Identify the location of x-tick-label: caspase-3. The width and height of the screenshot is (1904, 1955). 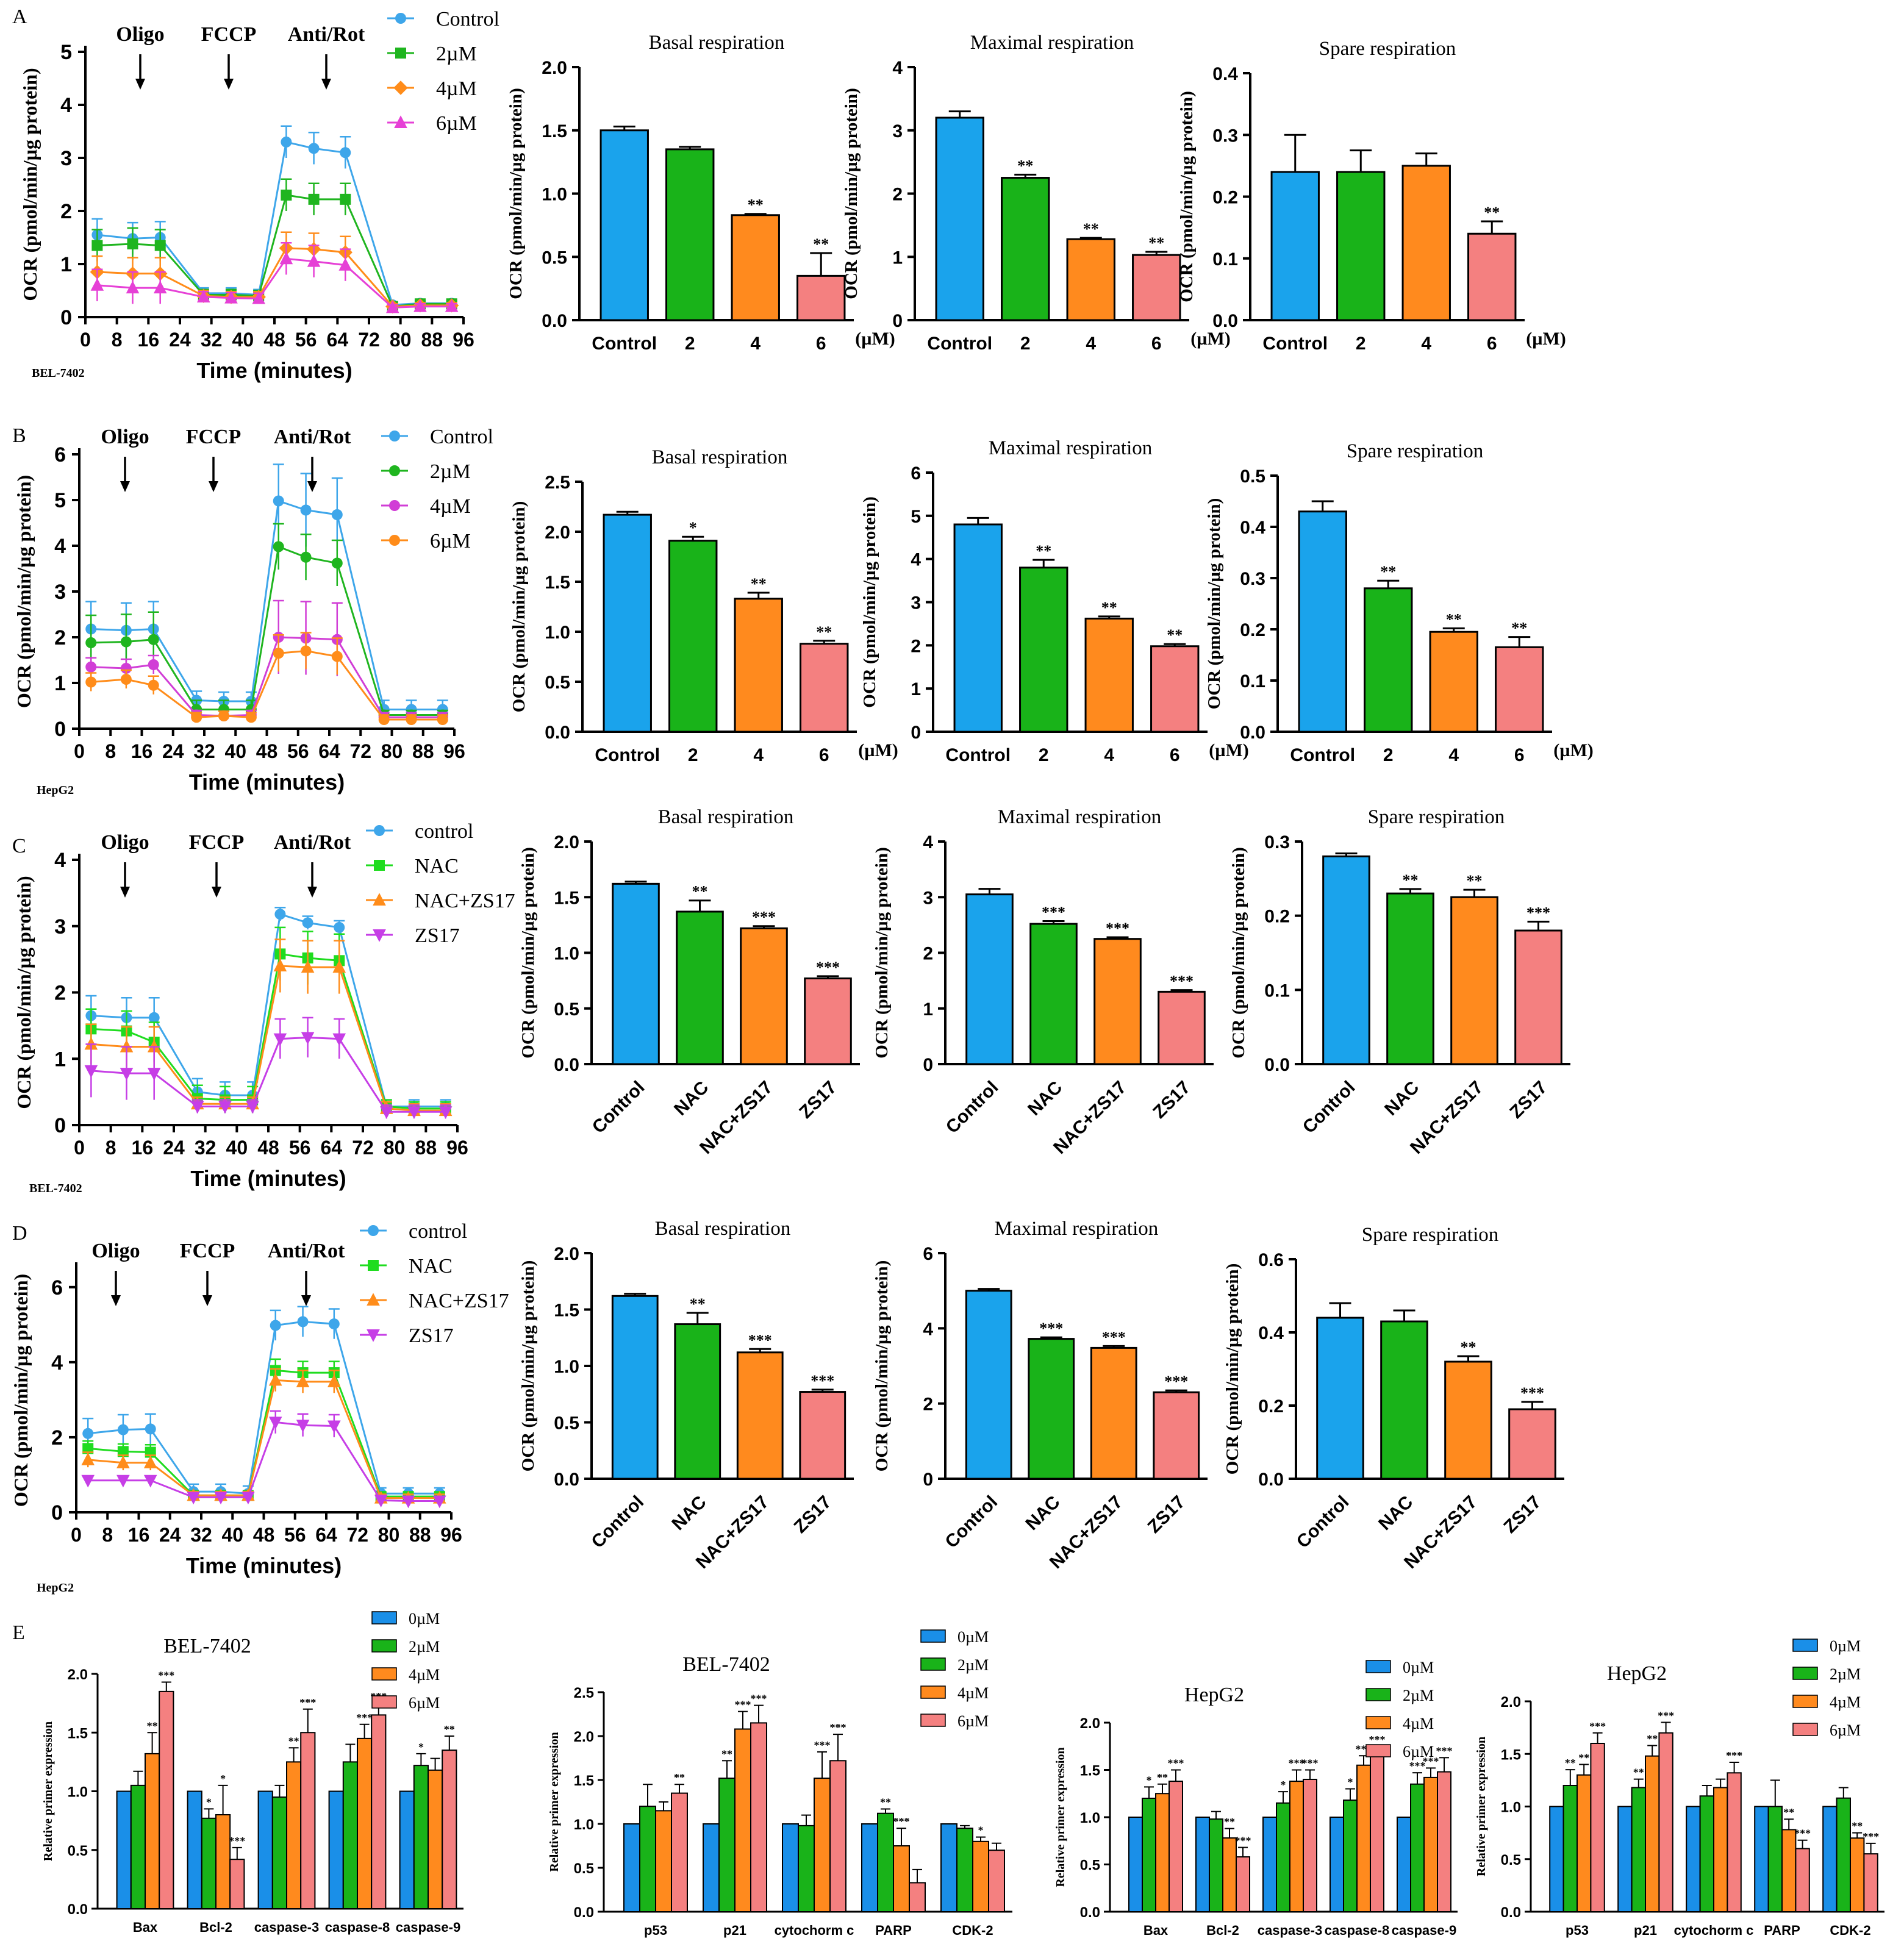
(286, 1927).